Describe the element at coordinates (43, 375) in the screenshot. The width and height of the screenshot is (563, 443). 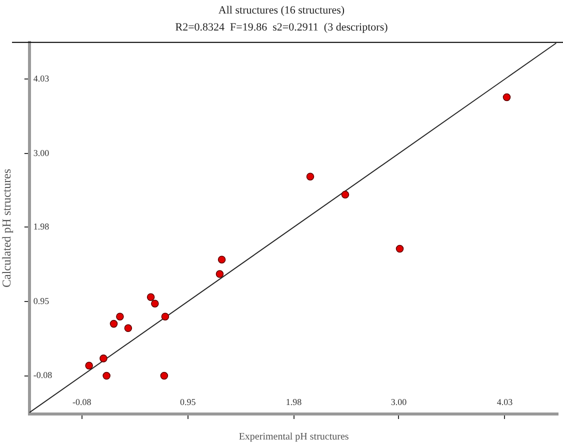
I see `y-tick-label: -0.08` at that location.